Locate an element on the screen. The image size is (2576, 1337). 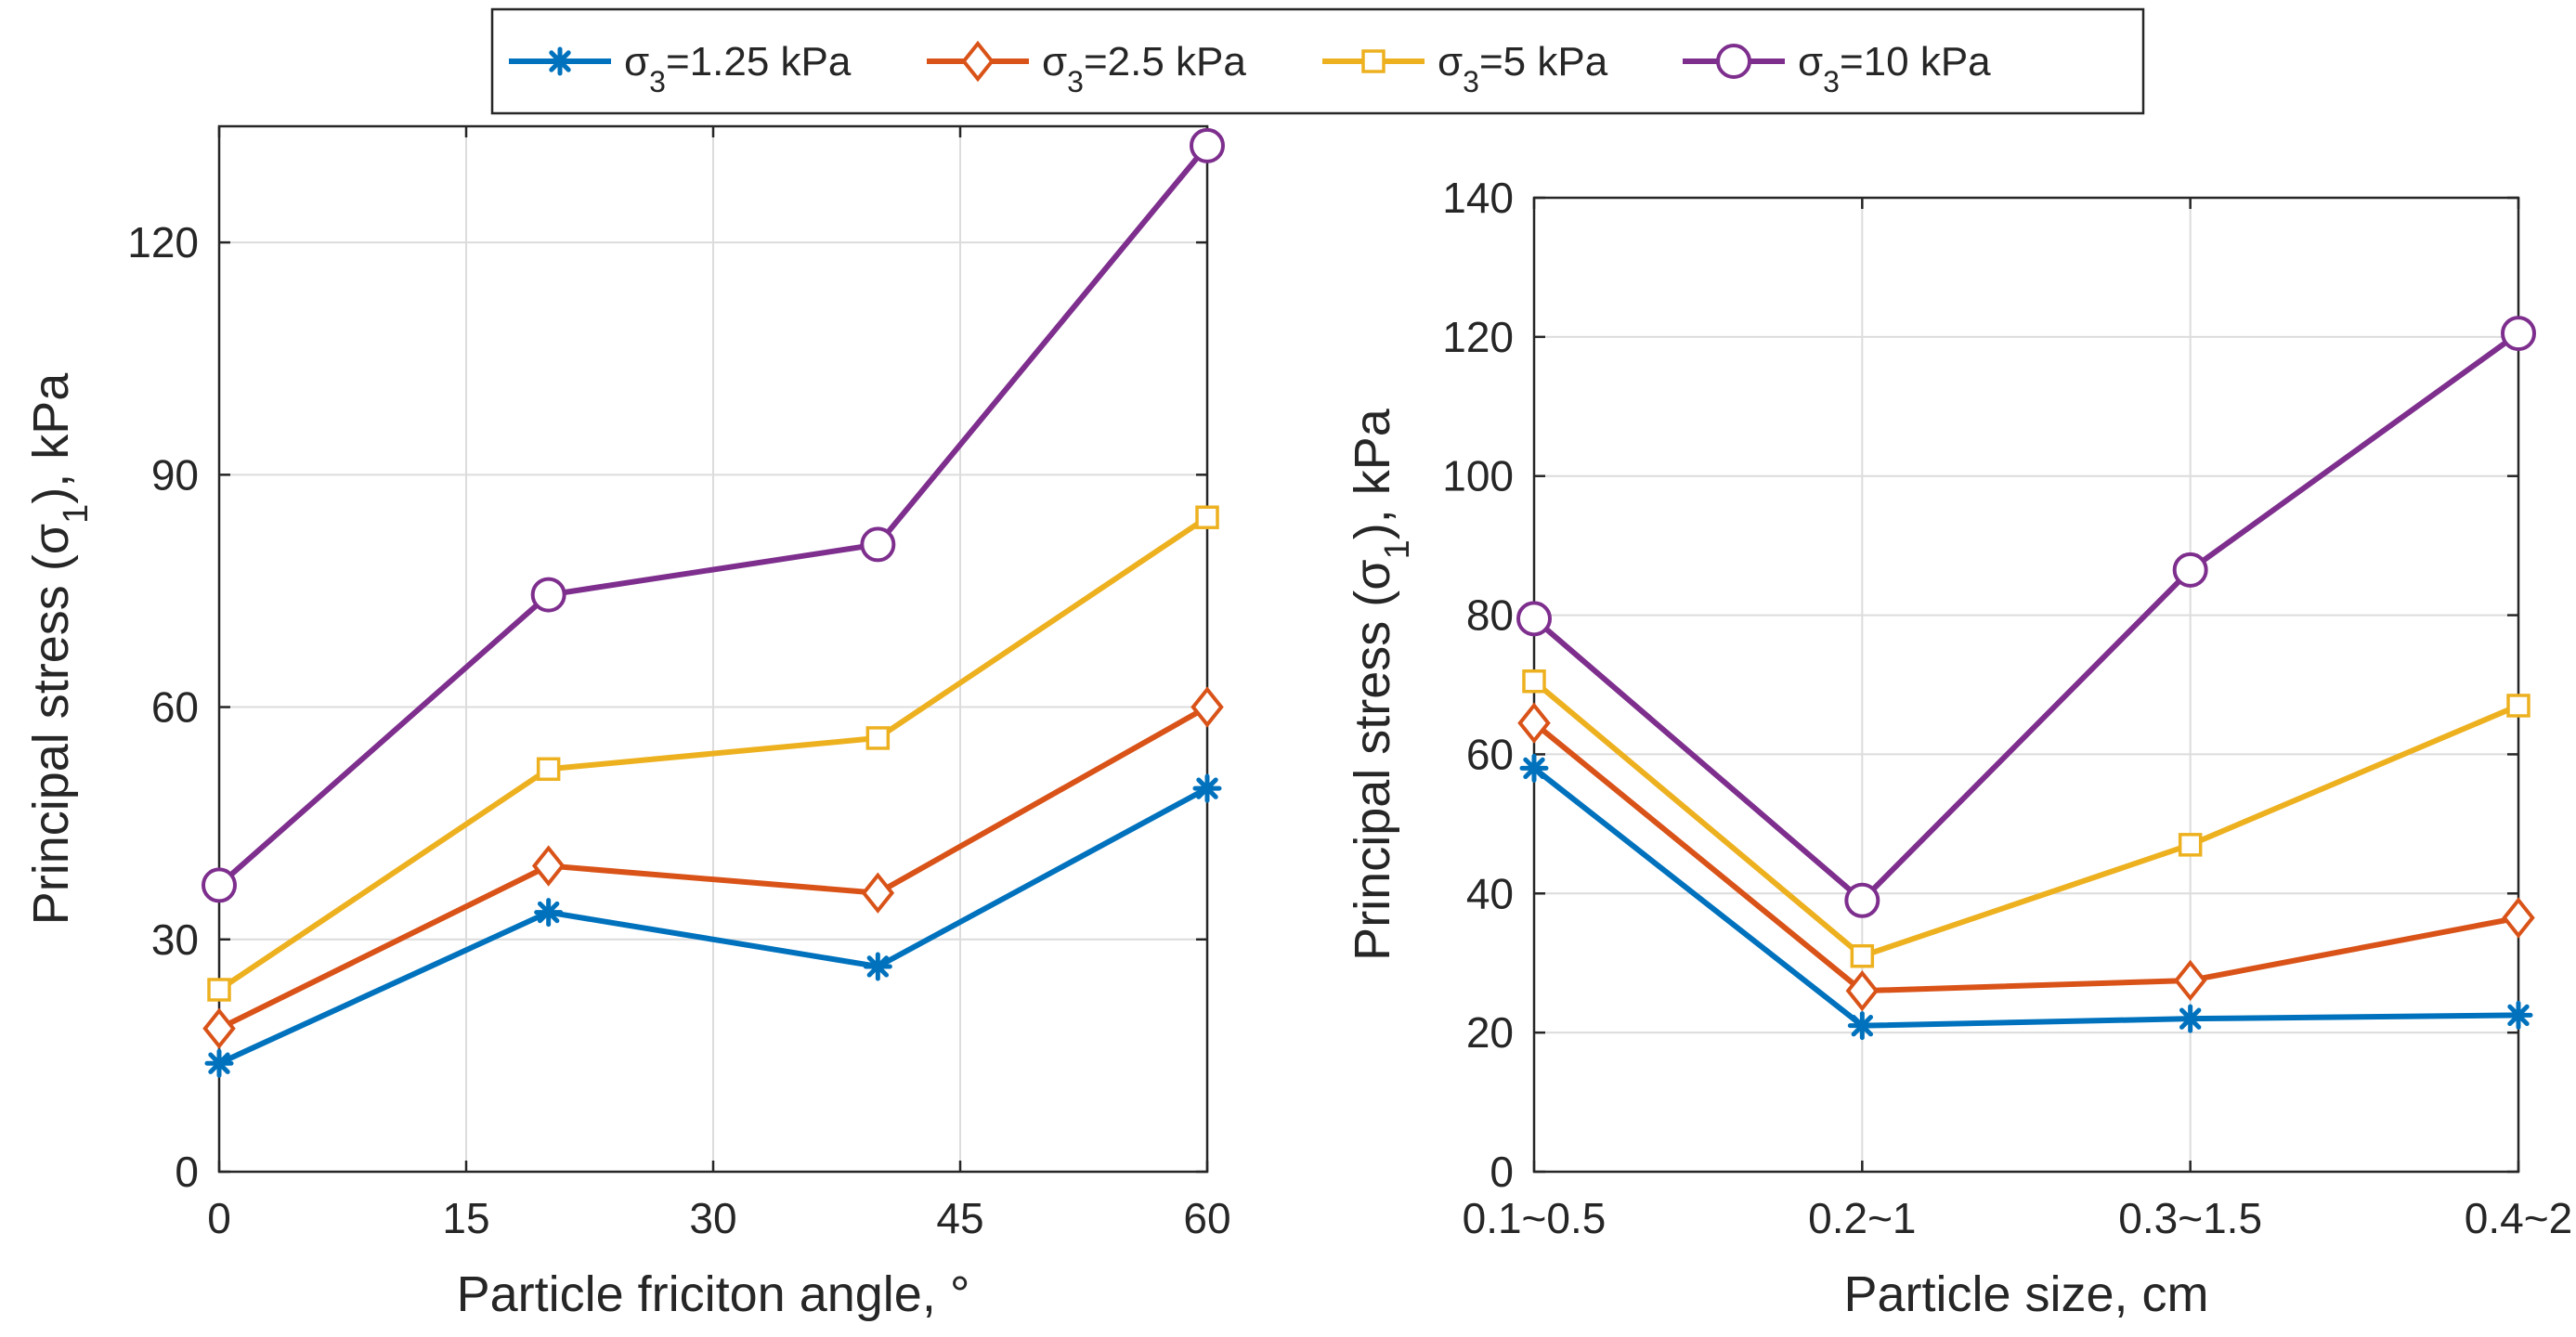
x-tick-label: 0.4~2 is located at coordinates (2518, 1218).